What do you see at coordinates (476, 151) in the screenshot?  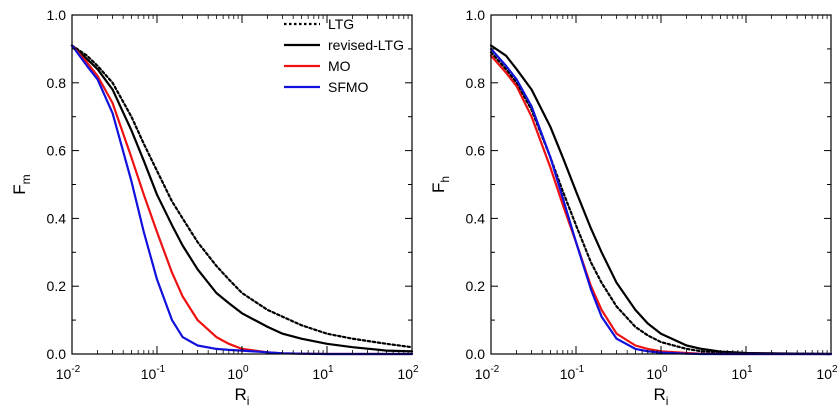 I see `fh-y-tick-label: 0.6` at bounding box center [476, 151].